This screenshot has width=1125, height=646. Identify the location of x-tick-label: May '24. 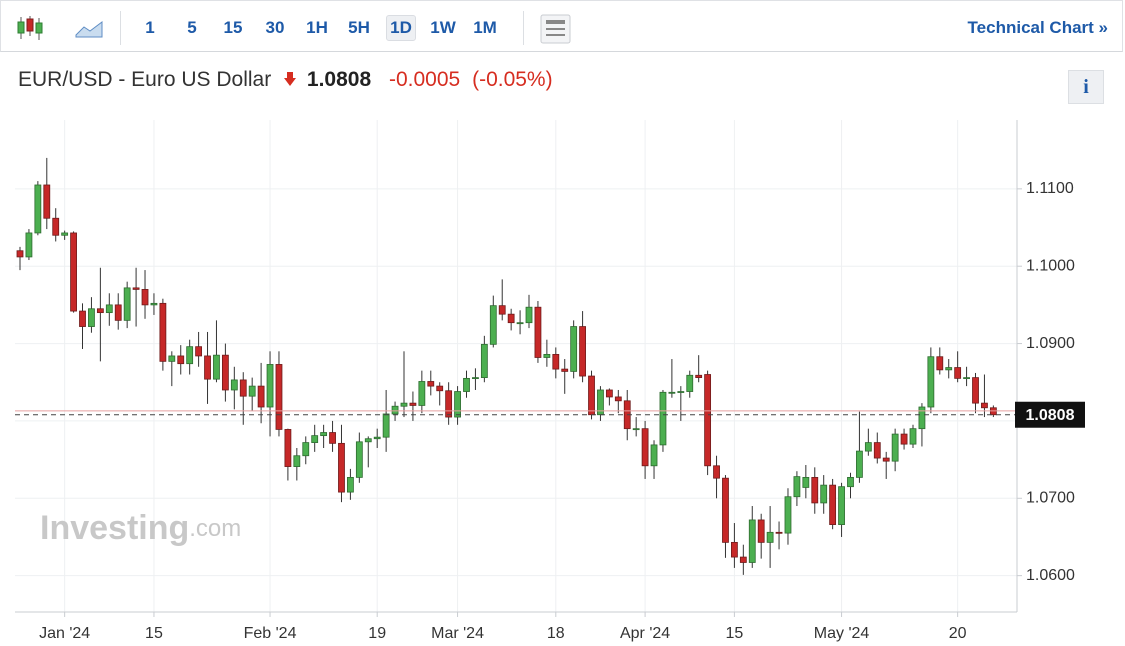
(842, 633).